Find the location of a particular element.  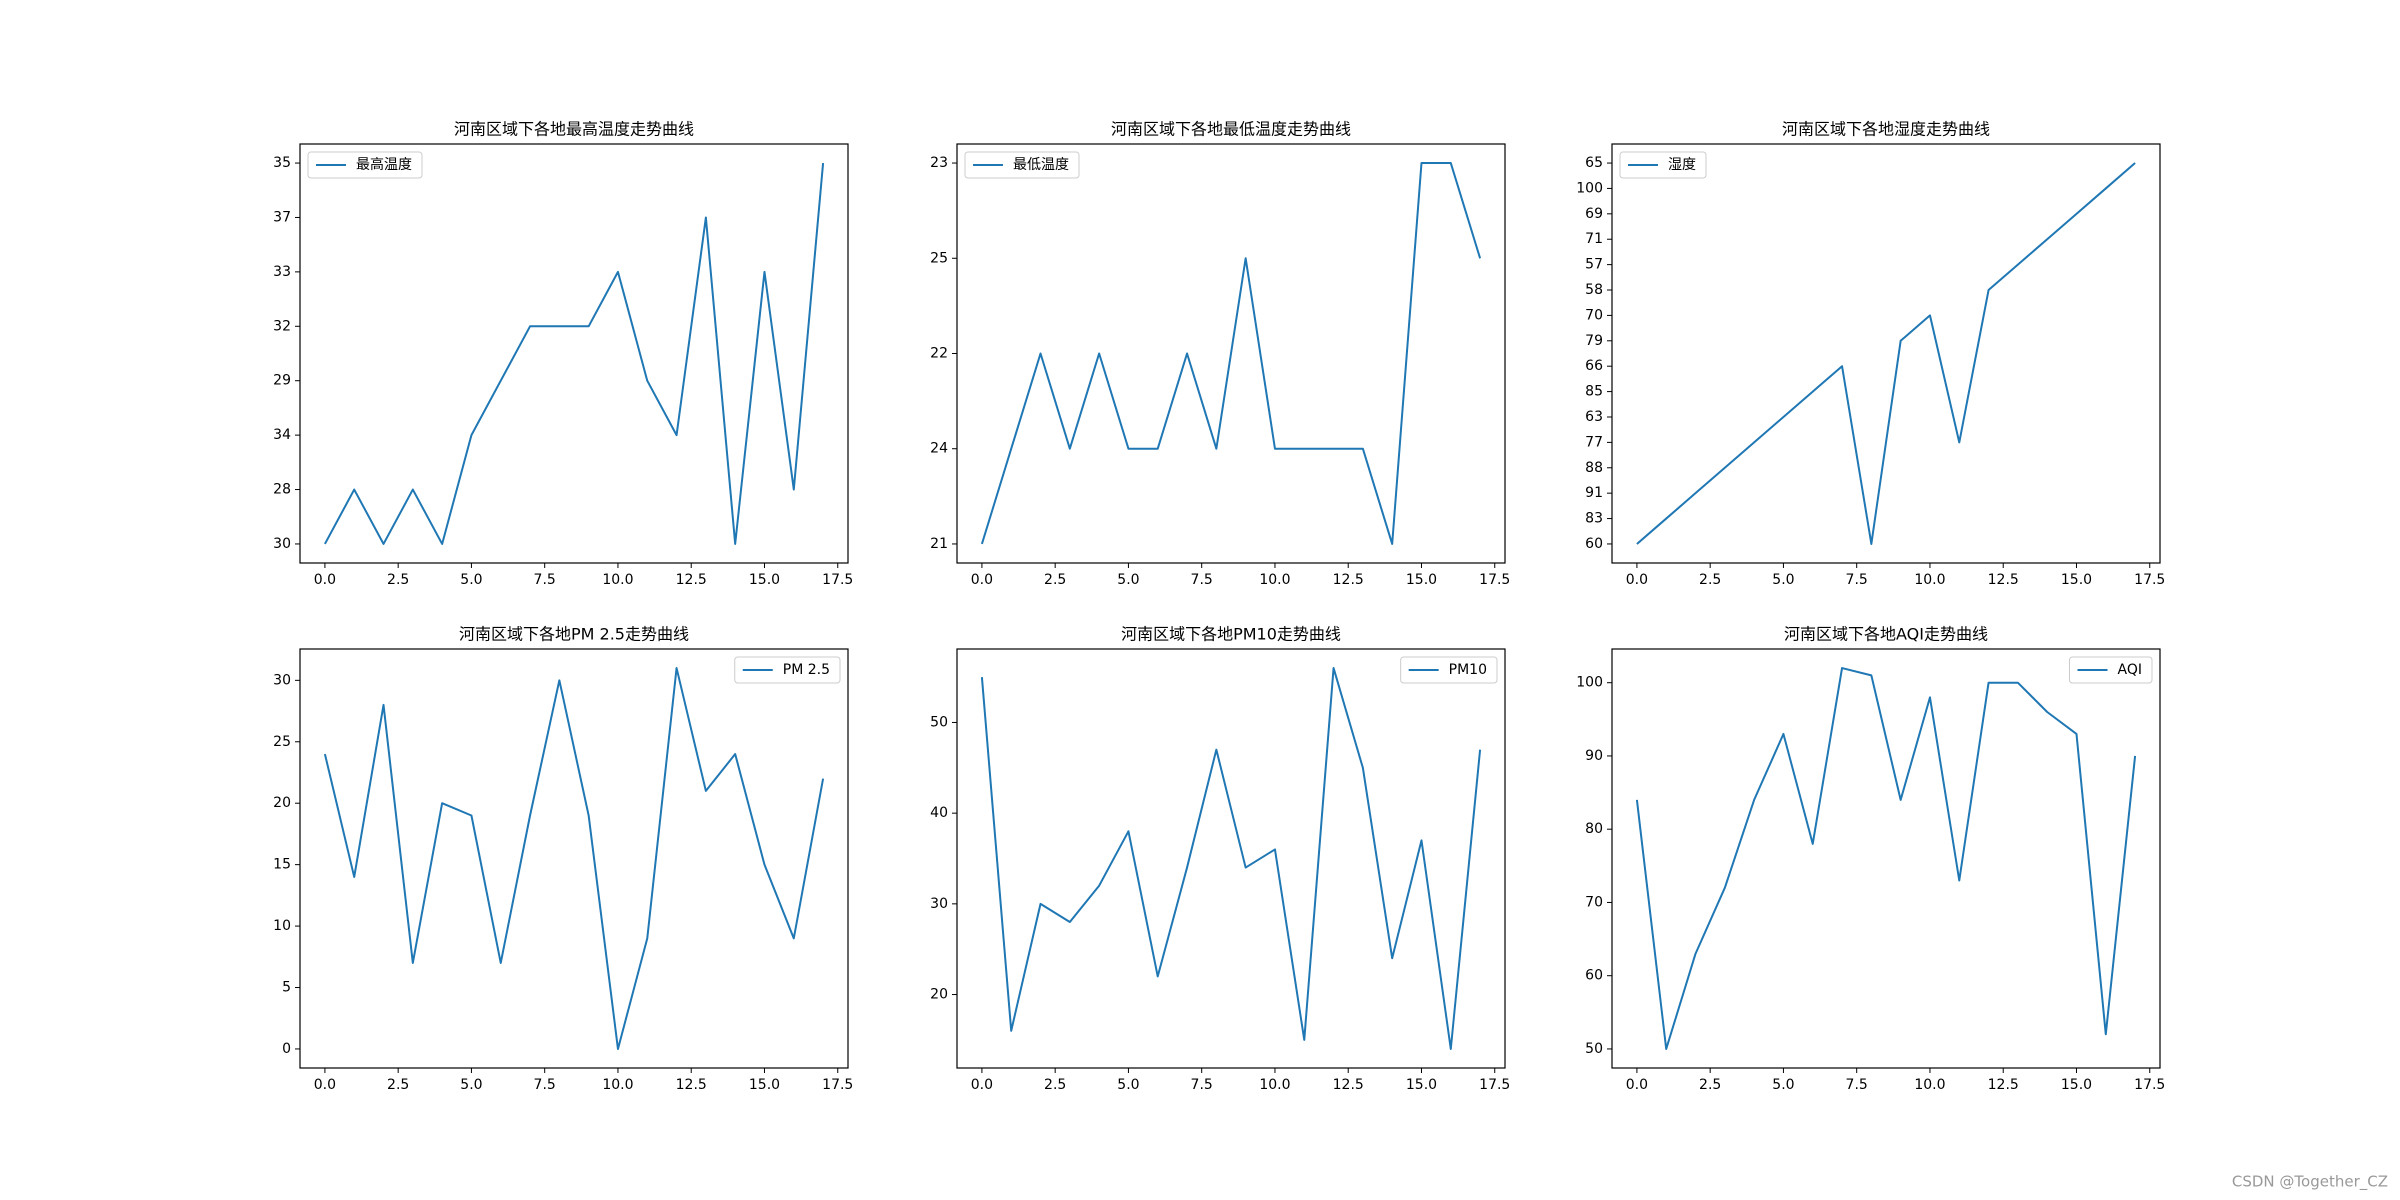

y-tick-label: 85 is located at coordinates (1594, 392).